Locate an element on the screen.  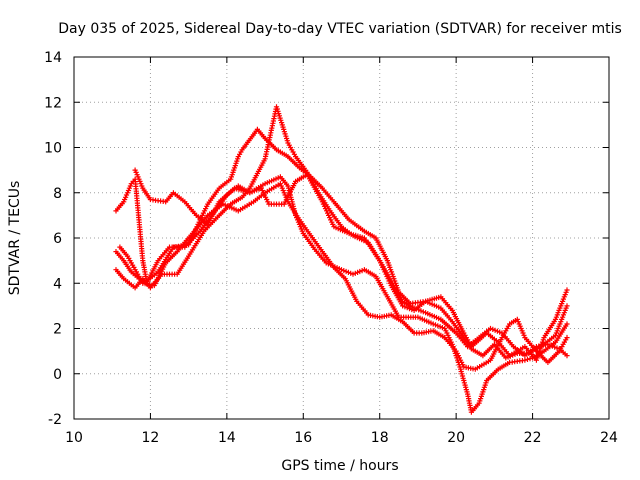
x-tick-label: 12 is located at coordinates (151, 438).